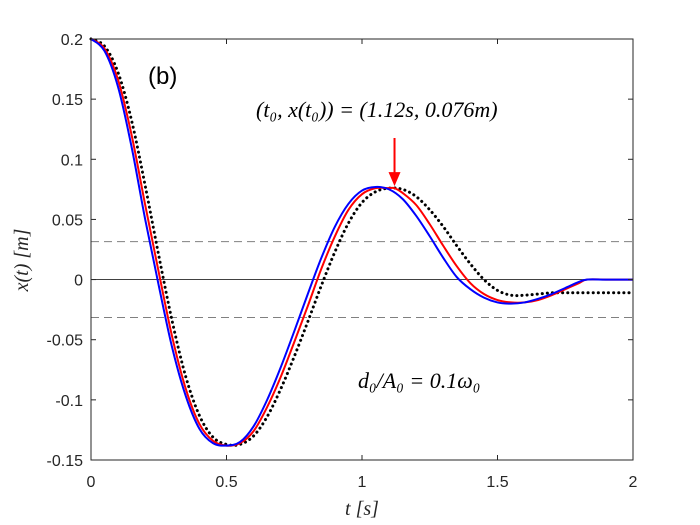  I want to click on x-tick-label: 1, so click(362, 482).